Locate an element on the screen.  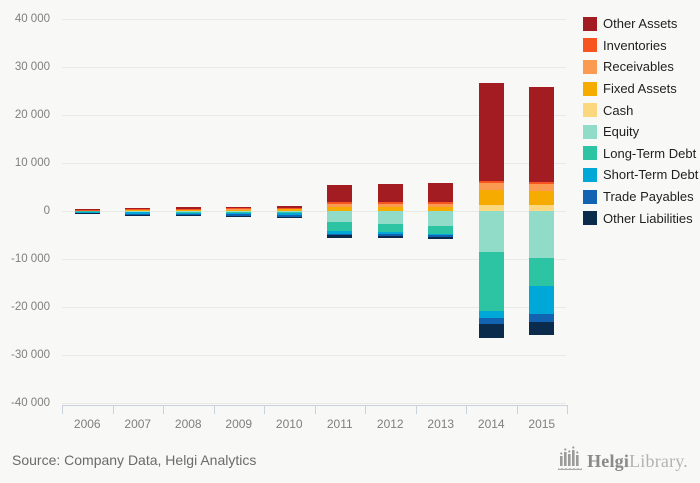
bar-segment-long-term-debt-2011 is located at coordinates (340, 227).